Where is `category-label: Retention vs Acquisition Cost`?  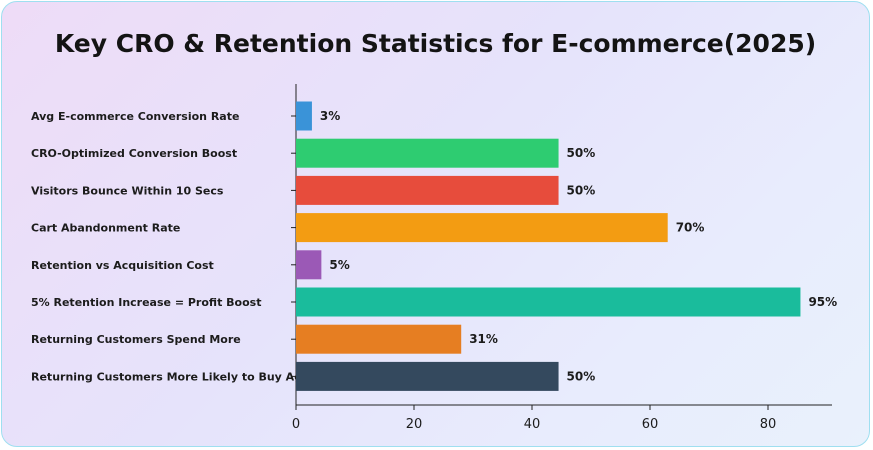 category-label: Retention vs Acquisition Cost is located at coordinates (122, 265).